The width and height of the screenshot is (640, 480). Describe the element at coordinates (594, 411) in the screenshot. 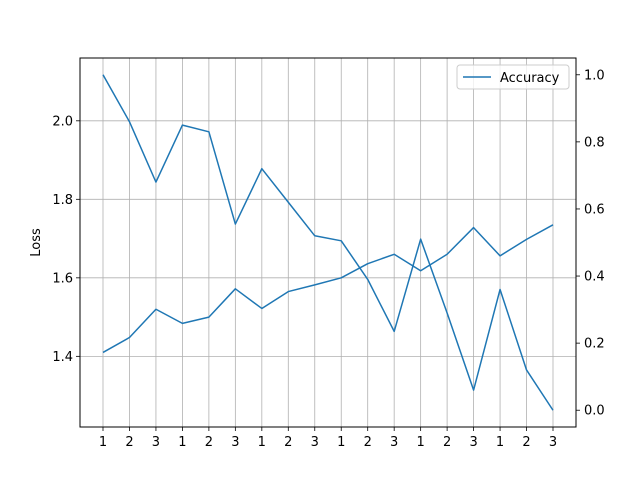

I see `y-right-tick-label: 0.0` at that location.